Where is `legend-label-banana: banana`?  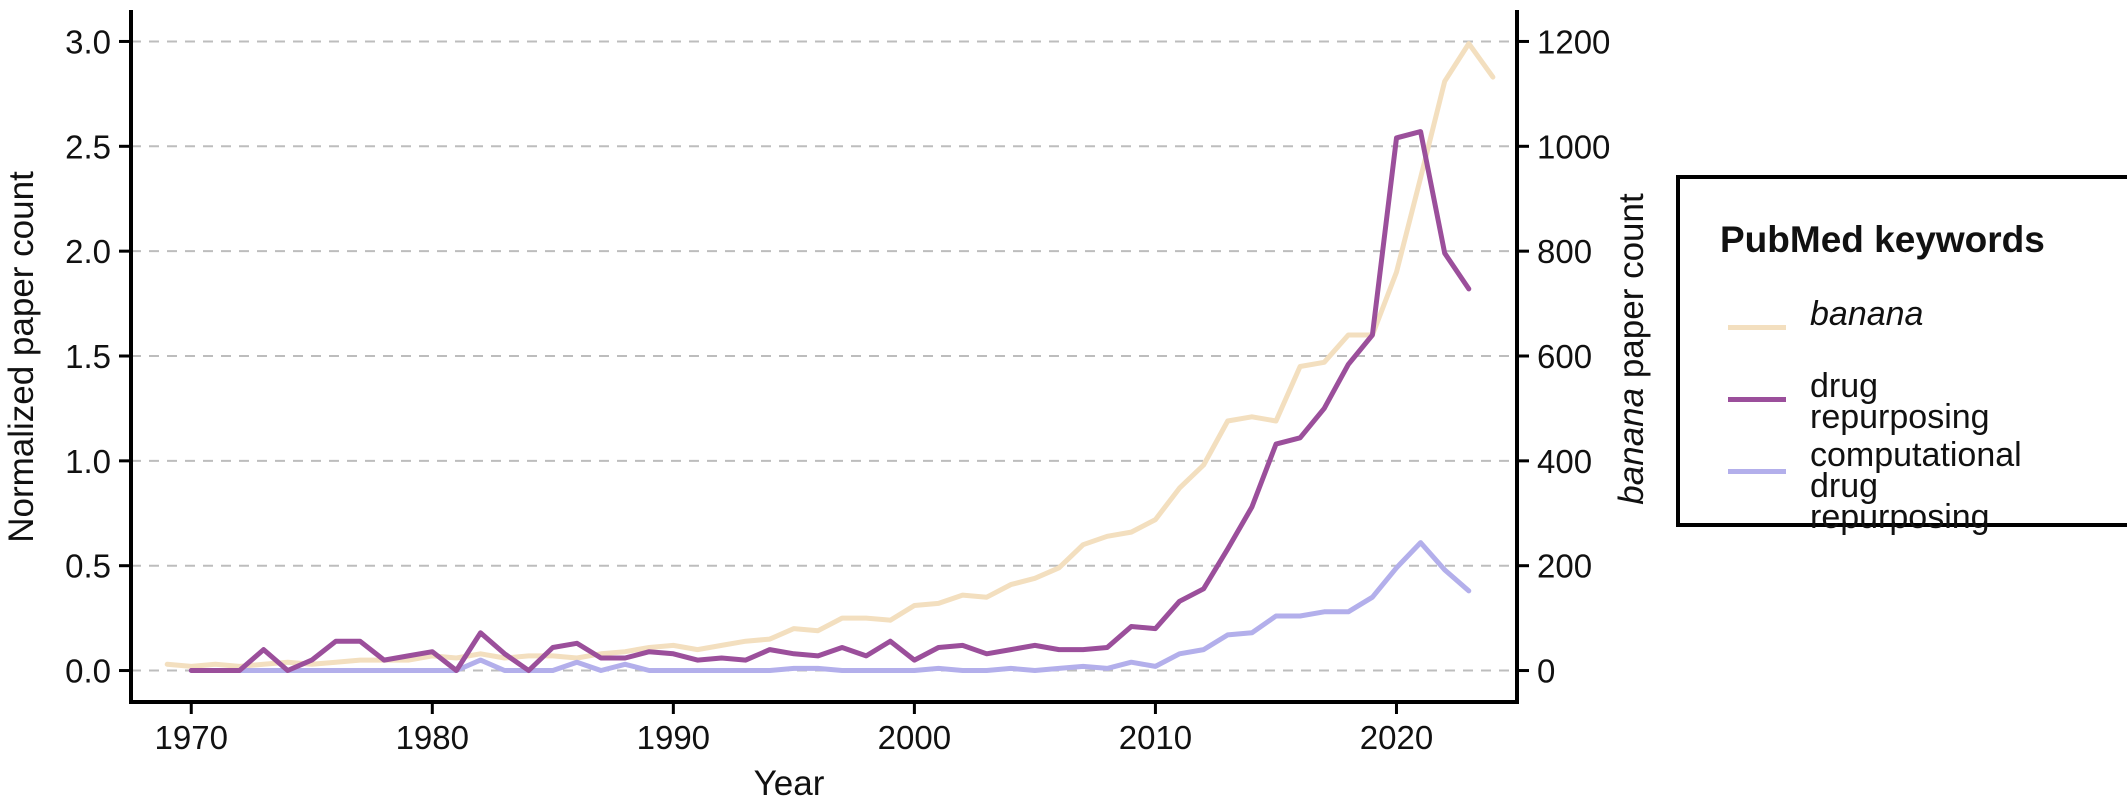 legend-label-banana: banana is located at coordinates (1867, 314).